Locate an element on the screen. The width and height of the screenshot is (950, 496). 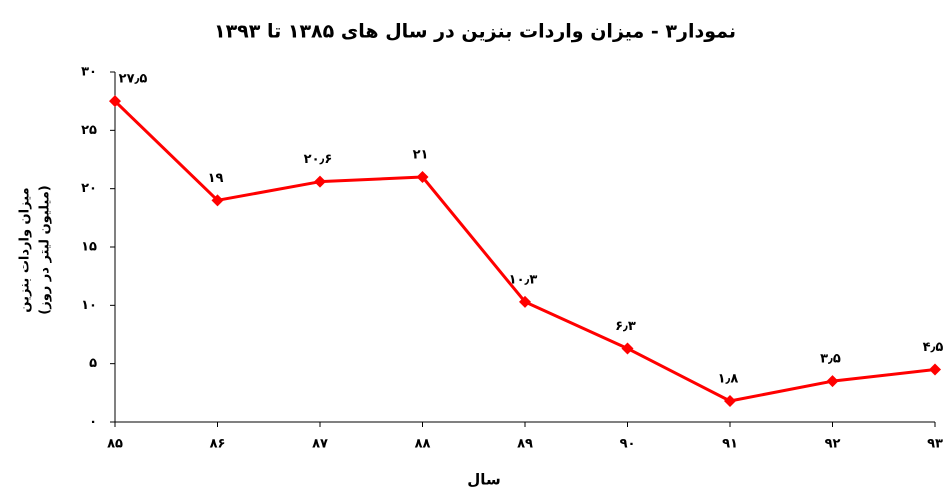
data-label: ۴٫۵ is located at coordinates (933, 347).